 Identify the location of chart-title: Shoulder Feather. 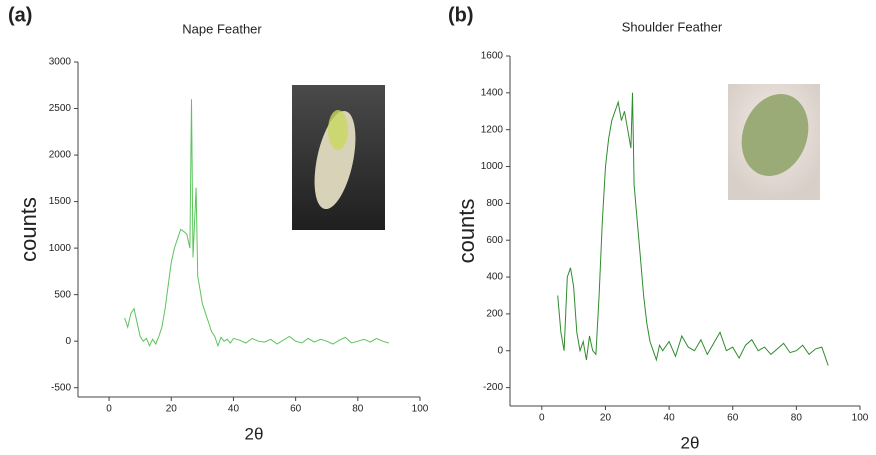
(672, 26).